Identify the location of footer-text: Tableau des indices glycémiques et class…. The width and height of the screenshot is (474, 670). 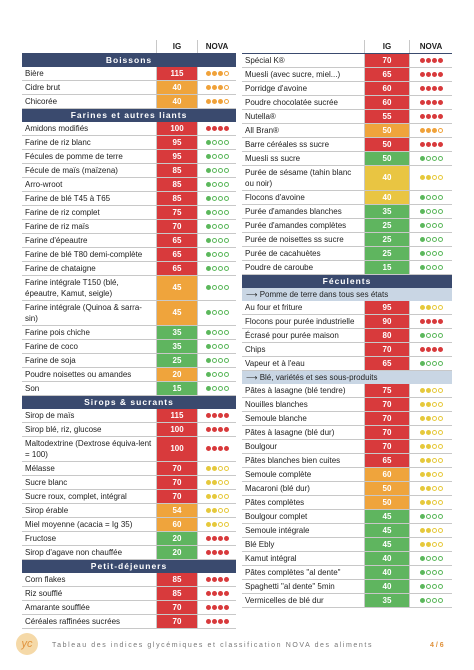
(213, 645).